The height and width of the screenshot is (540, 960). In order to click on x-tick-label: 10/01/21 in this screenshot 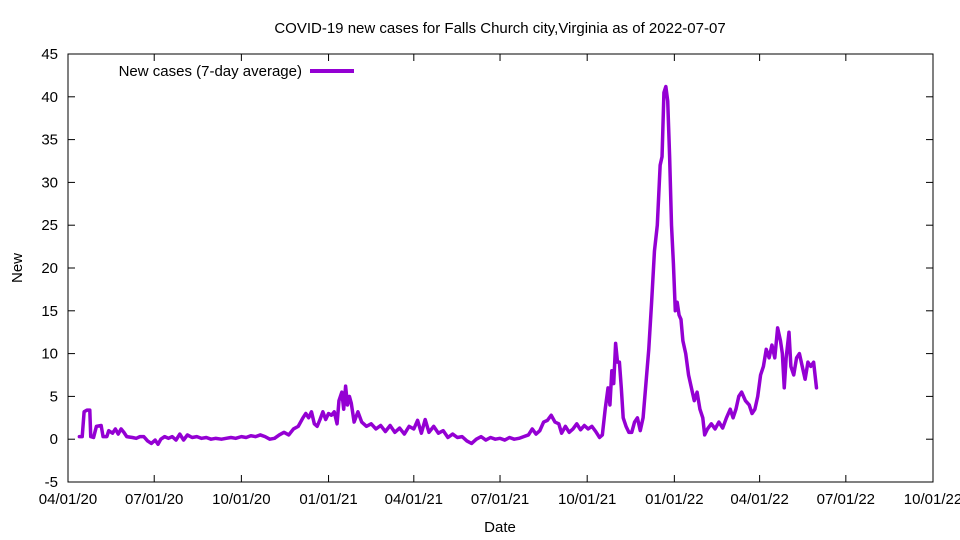, I will do `click(587, 499)`.